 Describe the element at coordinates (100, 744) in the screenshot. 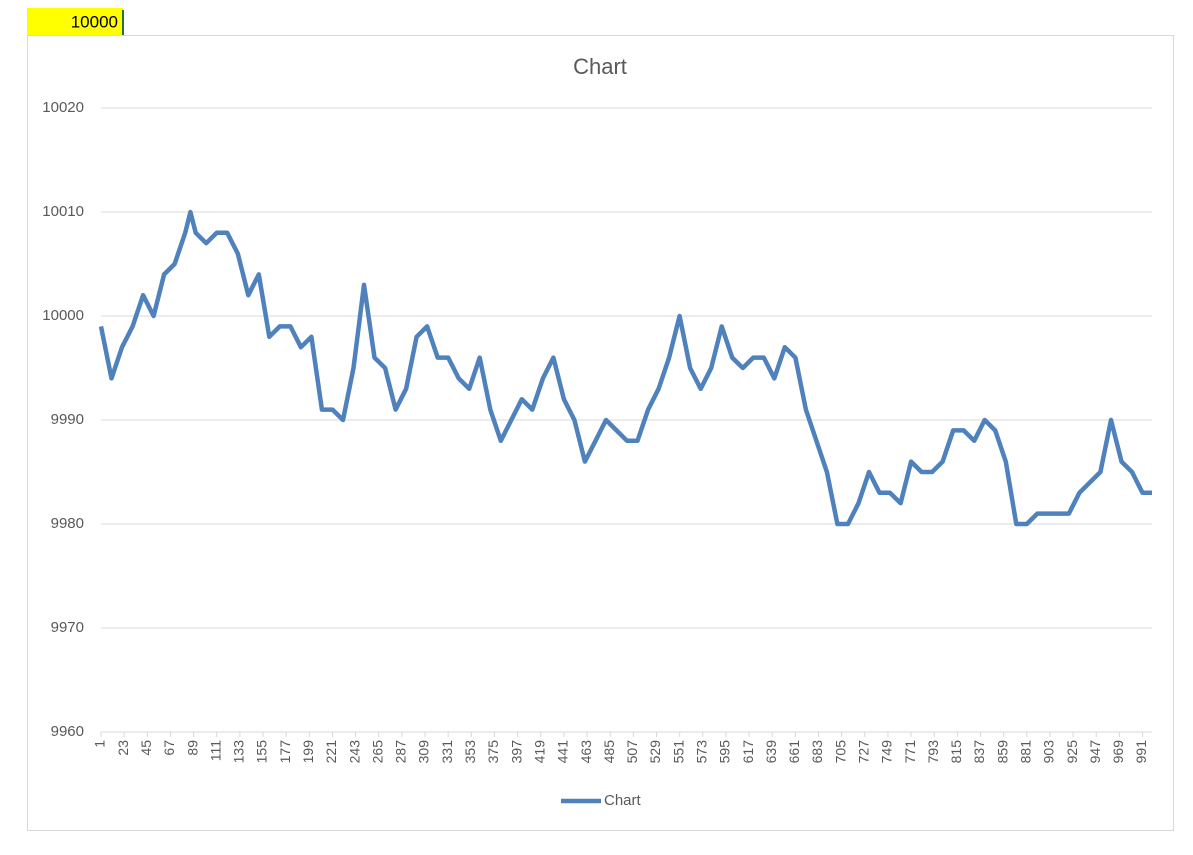

I see `x-tick-label: 1` at that location.